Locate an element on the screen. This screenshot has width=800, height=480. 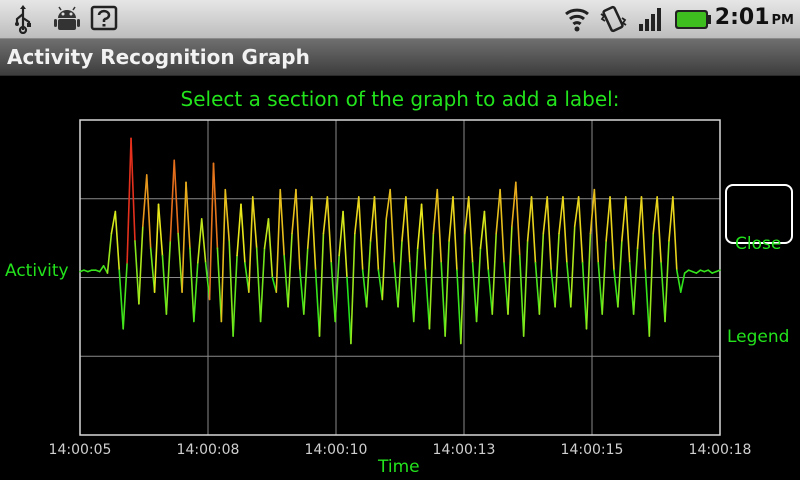
help-icon is located at coordinates (104, 18).